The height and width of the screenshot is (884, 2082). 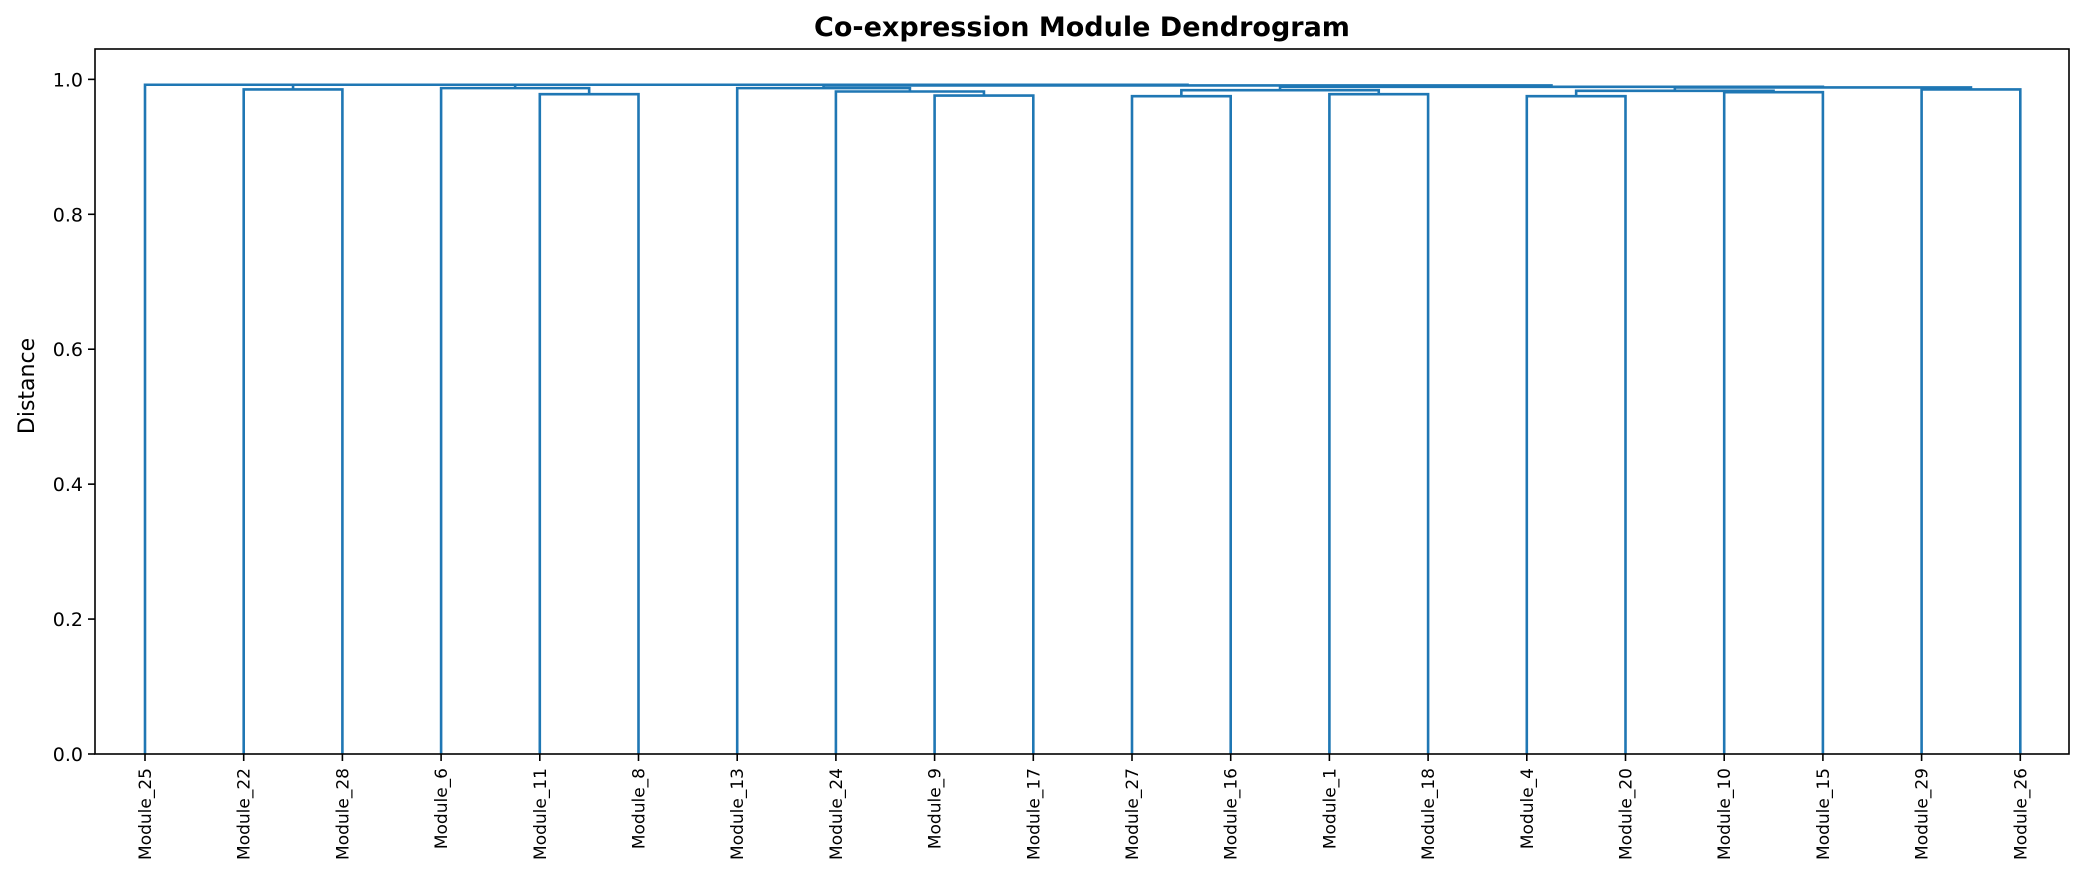 I want to click on leaf-label: Module_26, so click(x=2021, y=814).